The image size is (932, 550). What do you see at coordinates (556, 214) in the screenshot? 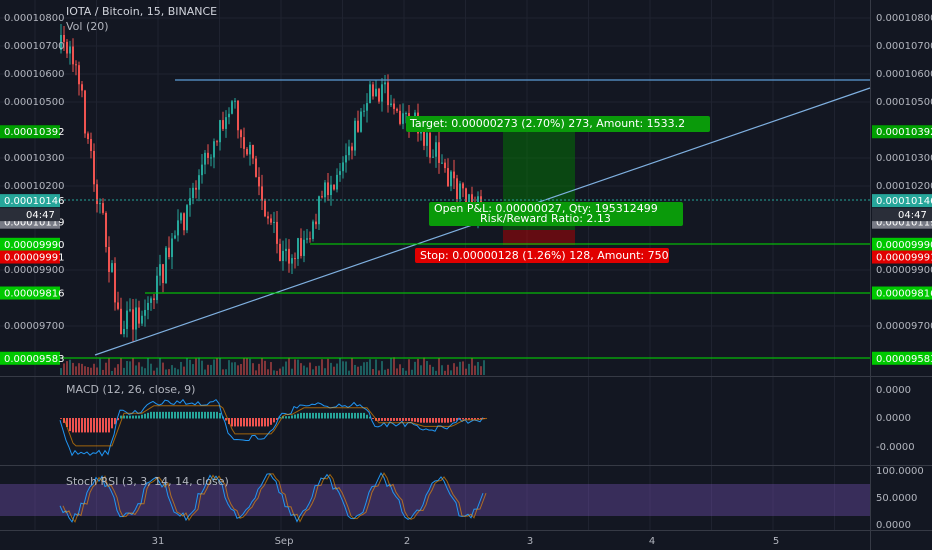
I see `open-box` at bounding box center [556, 214].